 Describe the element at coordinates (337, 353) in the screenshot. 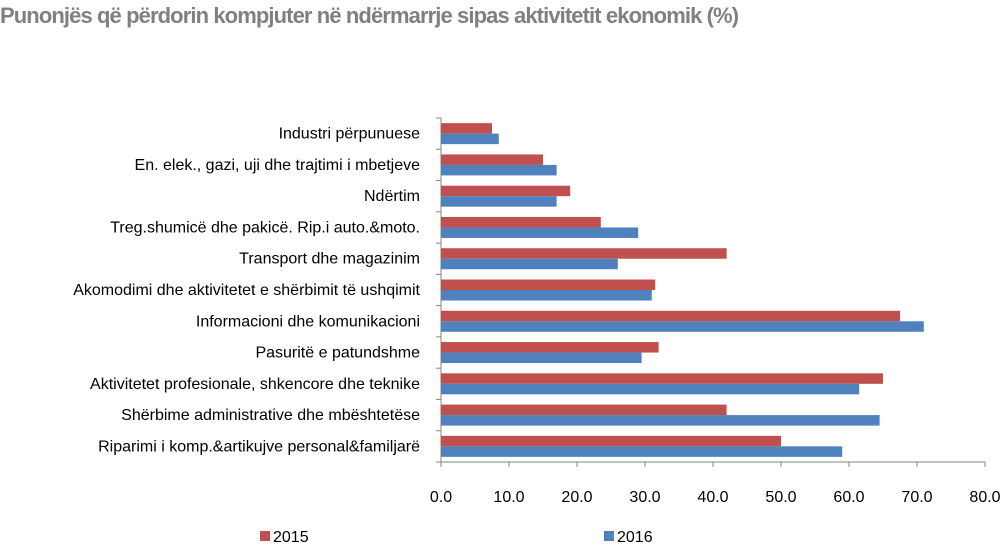

I see `category-label: Pasuritë e patundshme` at that location.